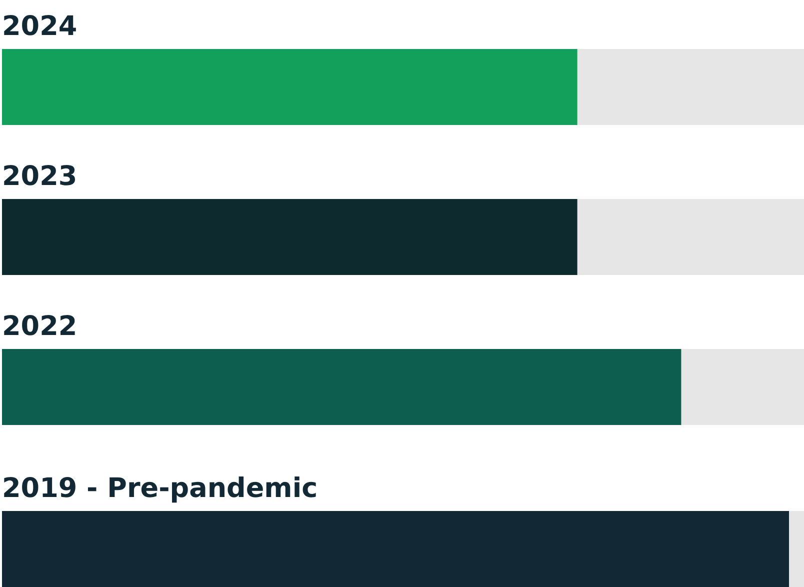 Image resolution: width=804 pixels, height=587 pixels. Describe the element at coordinates (40, 176) in the screenshot. I see `y-tick-label: 2023` at that location.